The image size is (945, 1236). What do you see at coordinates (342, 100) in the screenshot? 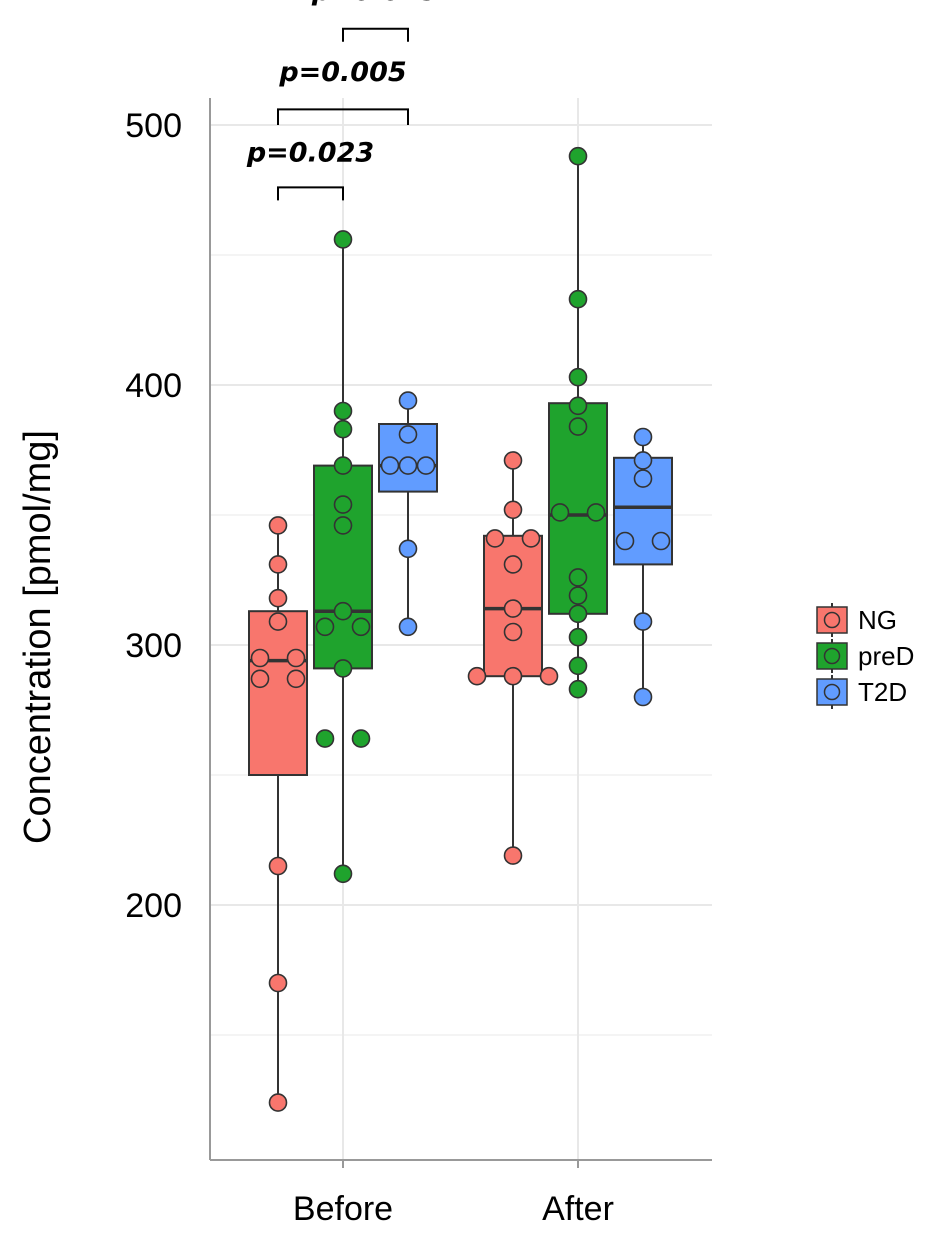
I see `annotation-layer: p=0.019 p=0.005 p=0.023` at bounding box center [342, 100].